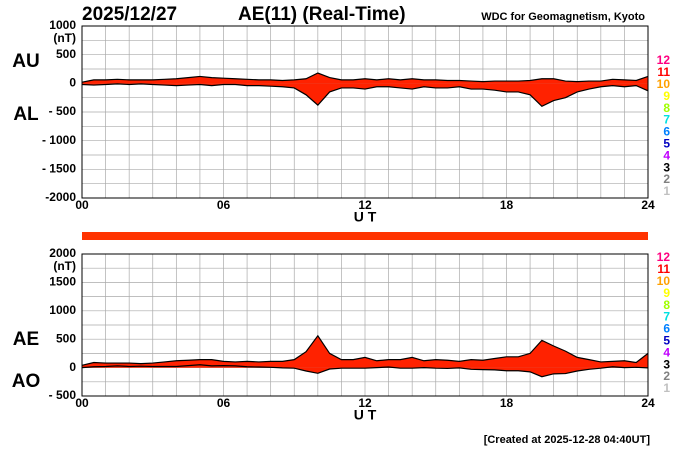  I want to click on series-name: AL, so click(26, 114).